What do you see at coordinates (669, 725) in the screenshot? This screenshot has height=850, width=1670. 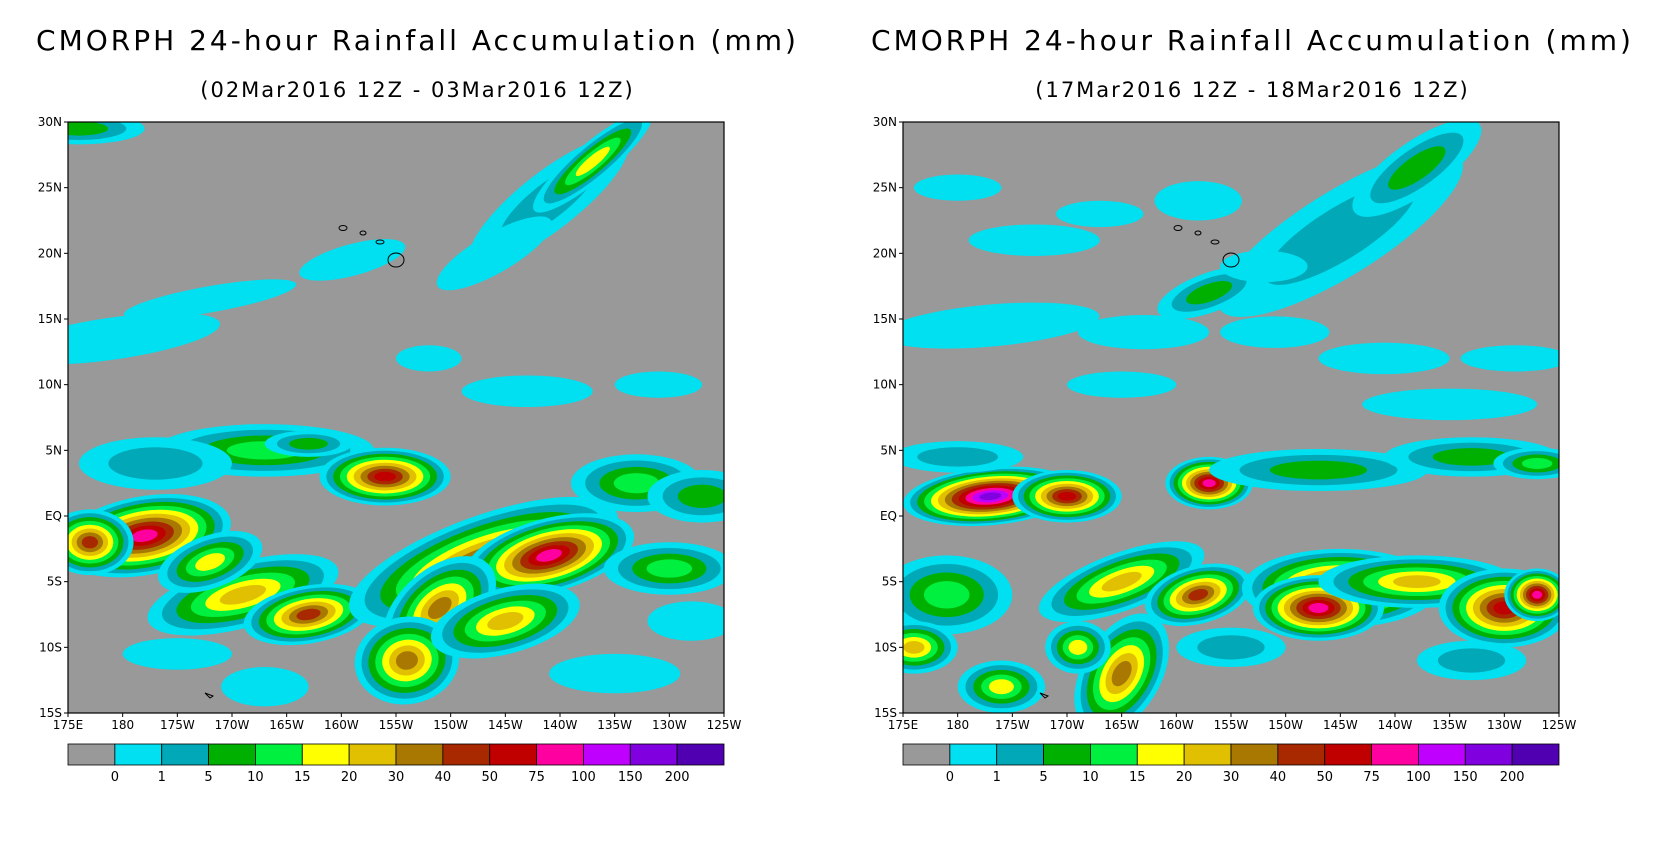 I see `lon-tick-label: 130W` at bounding box center [669, 725].